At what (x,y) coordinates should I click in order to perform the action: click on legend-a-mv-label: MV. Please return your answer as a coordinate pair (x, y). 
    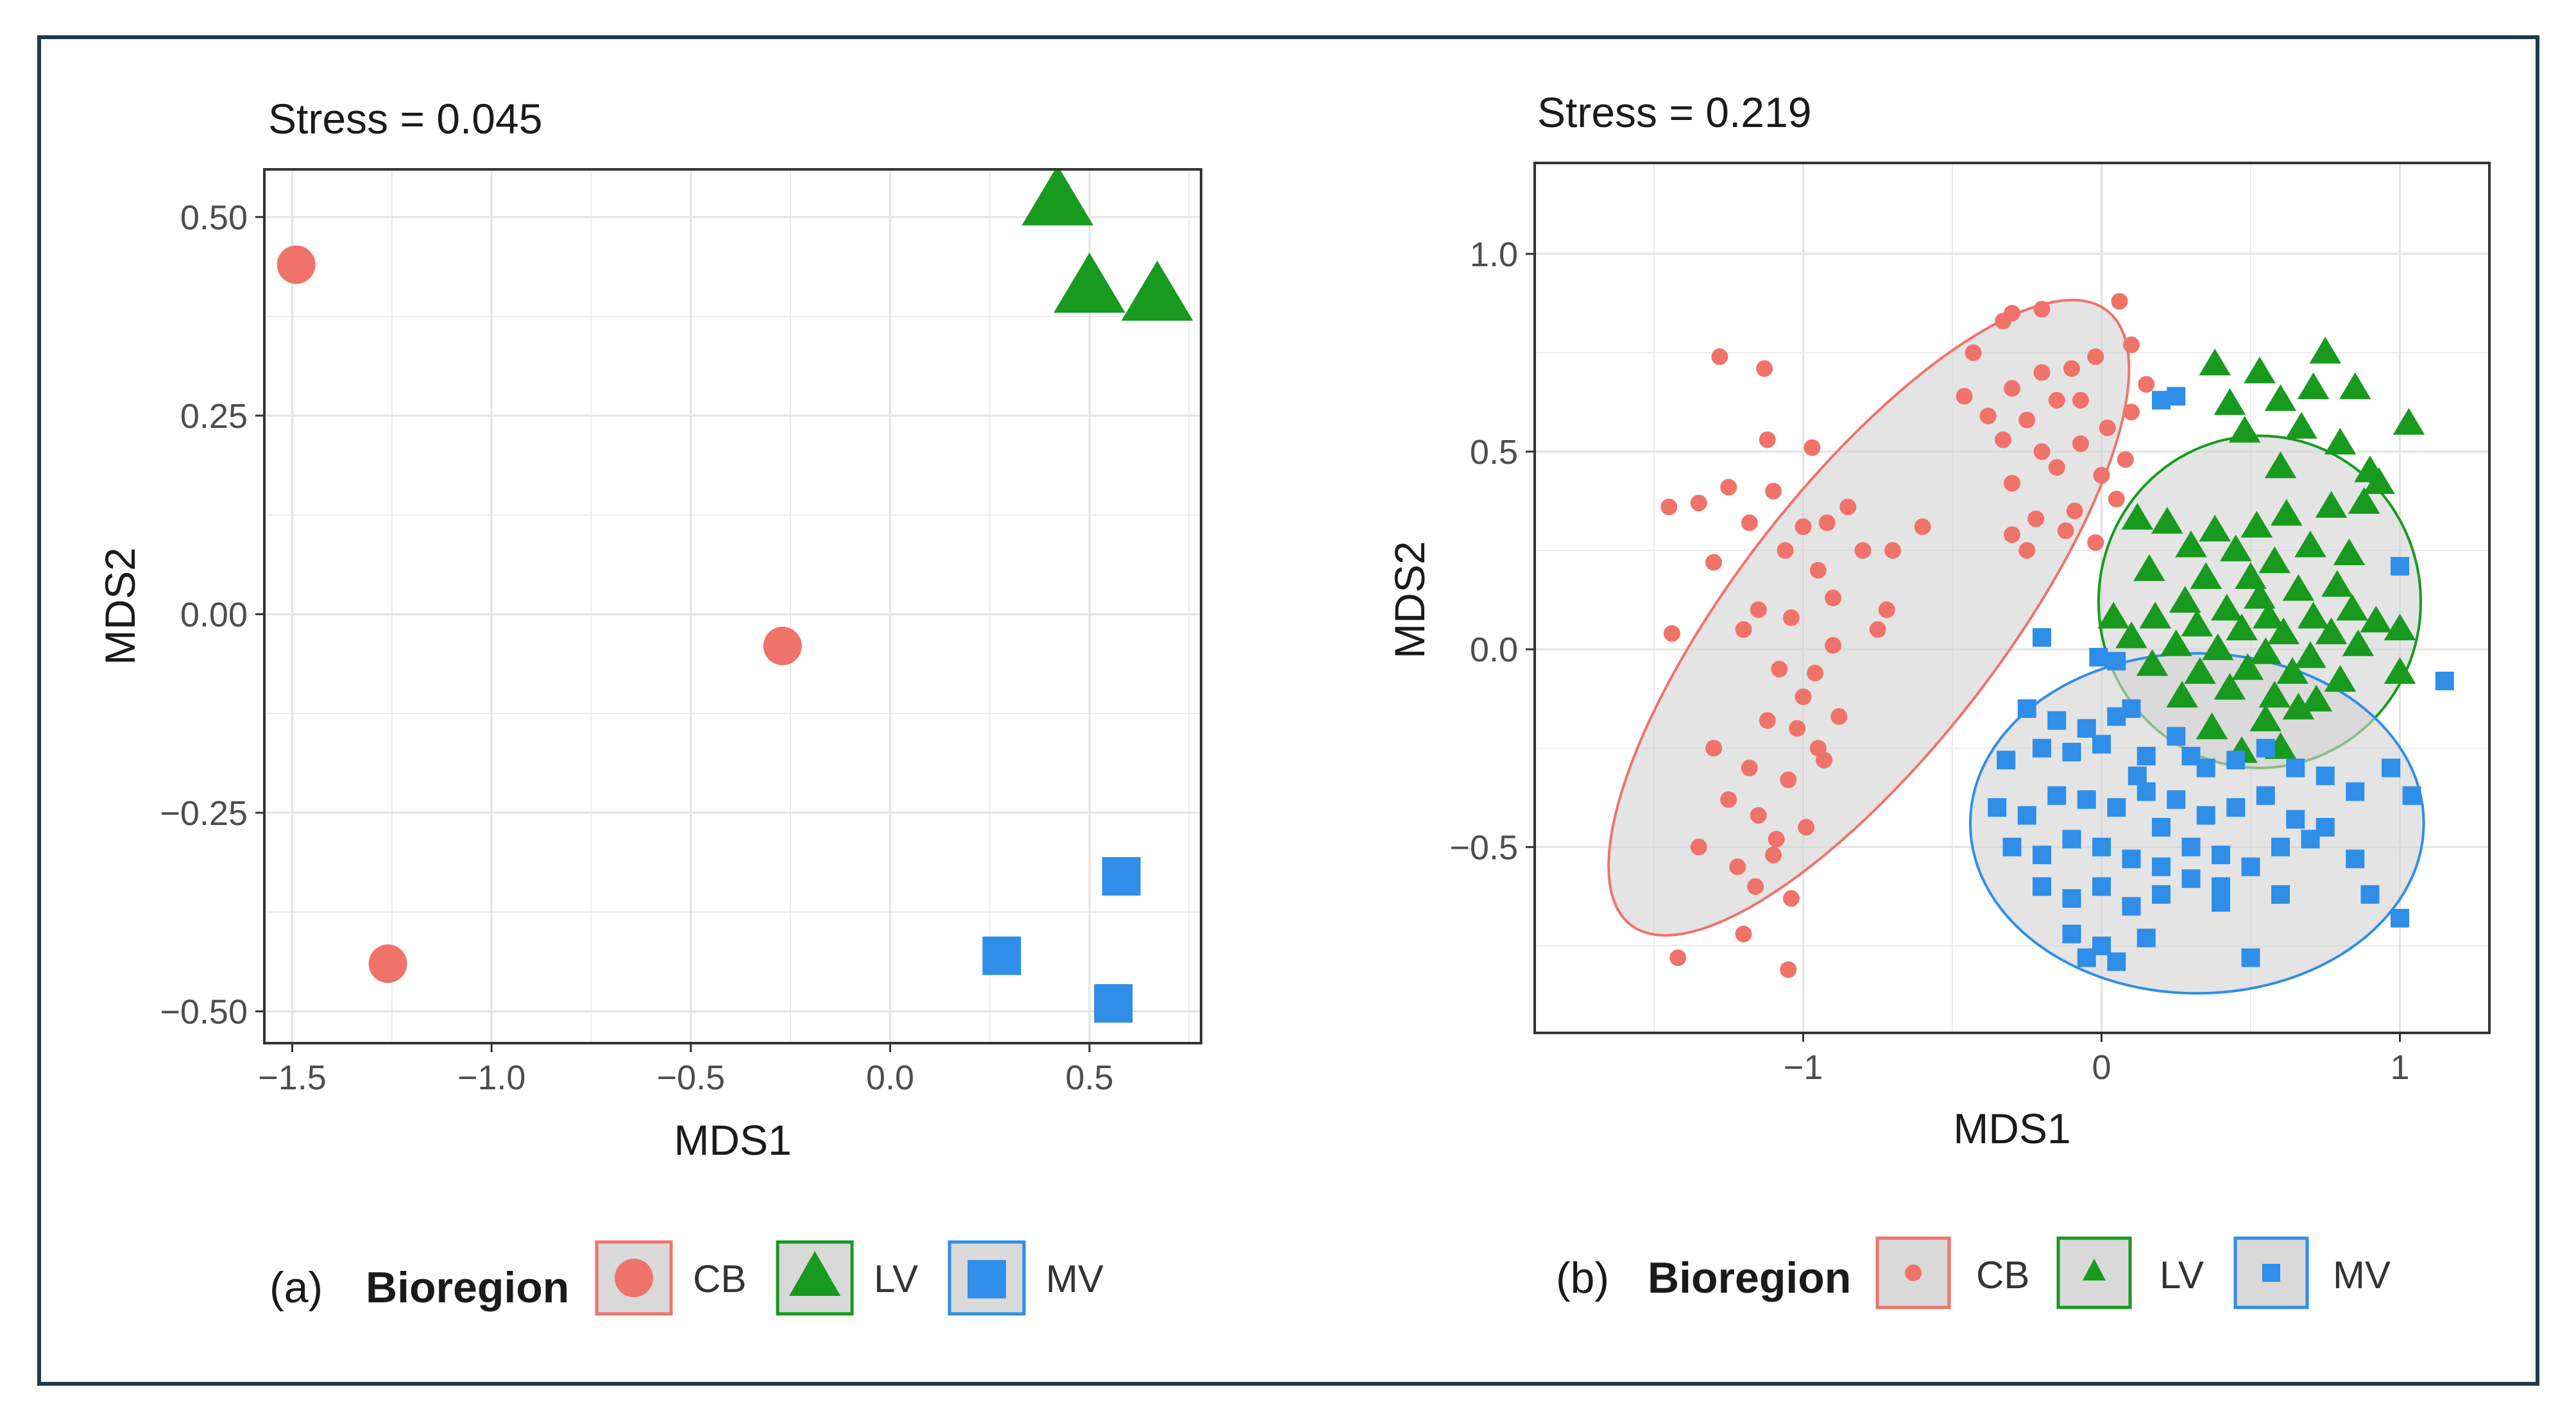
    Looking at the image, I should click on (1075, 1278).